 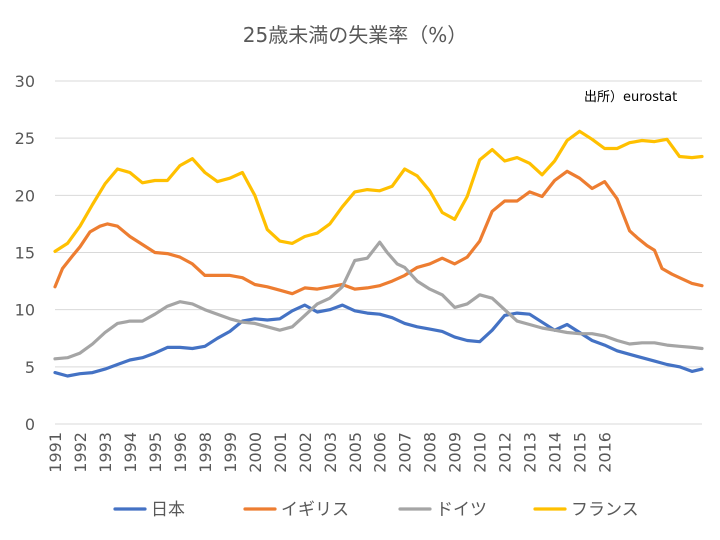 I want to click on x-tick-label: 1991, so click(x=55, y=452).